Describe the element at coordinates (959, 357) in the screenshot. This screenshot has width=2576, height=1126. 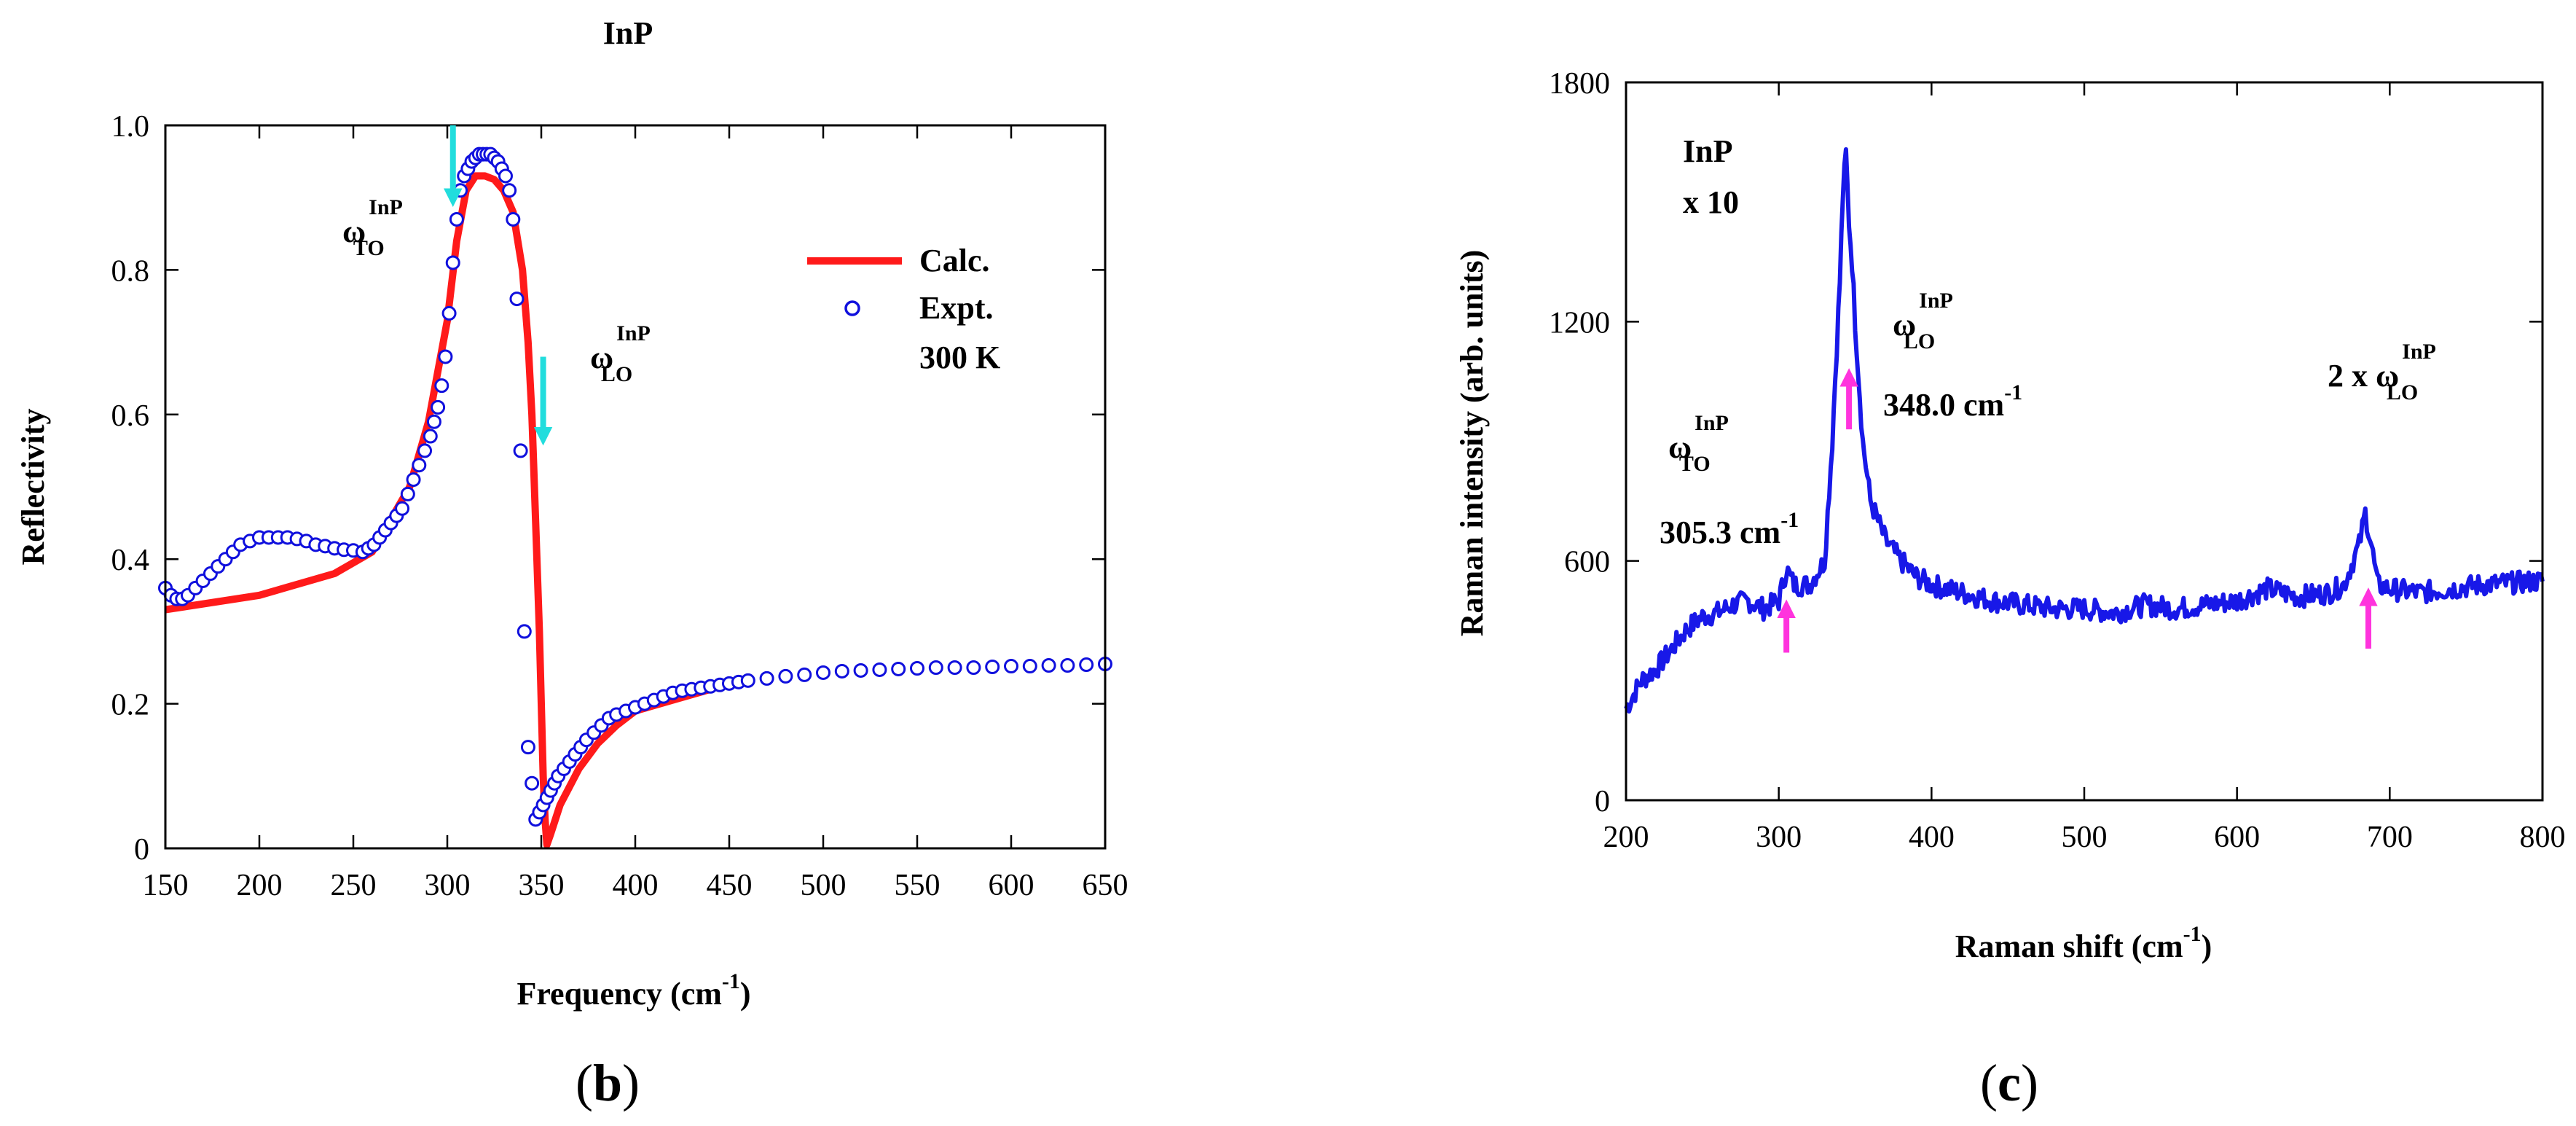
I see `legend-temperature-label: 300 K` at that location.